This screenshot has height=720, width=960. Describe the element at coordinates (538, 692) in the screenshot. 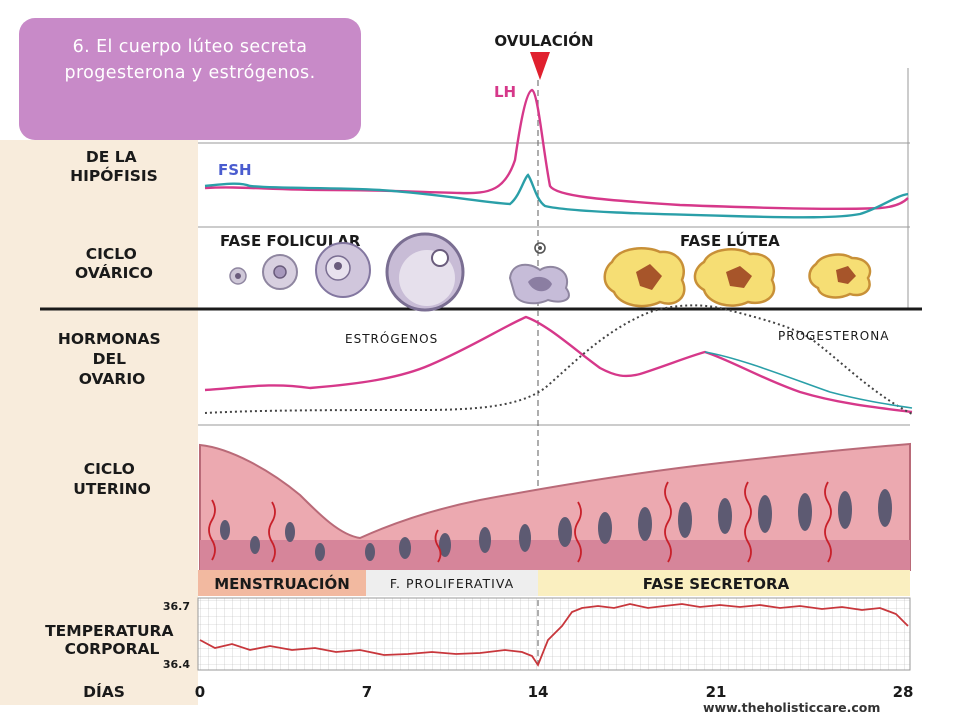

I see `day-tick-14: 14` at that location.